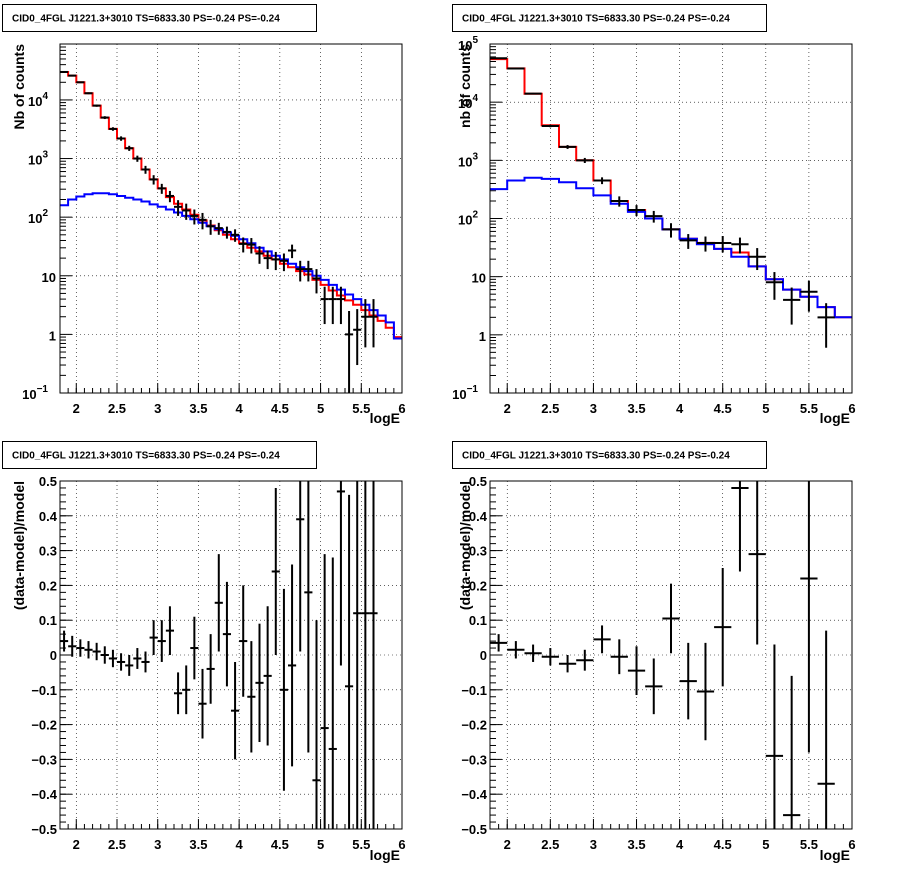  I want to click on chart-title-box, so click(609, 18).